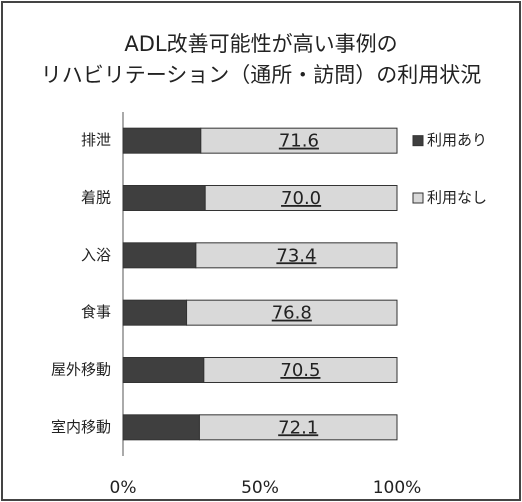 The height and width of the screenshot is (502, 522). I want to click on data-label: 70.5, so click(300, 370).